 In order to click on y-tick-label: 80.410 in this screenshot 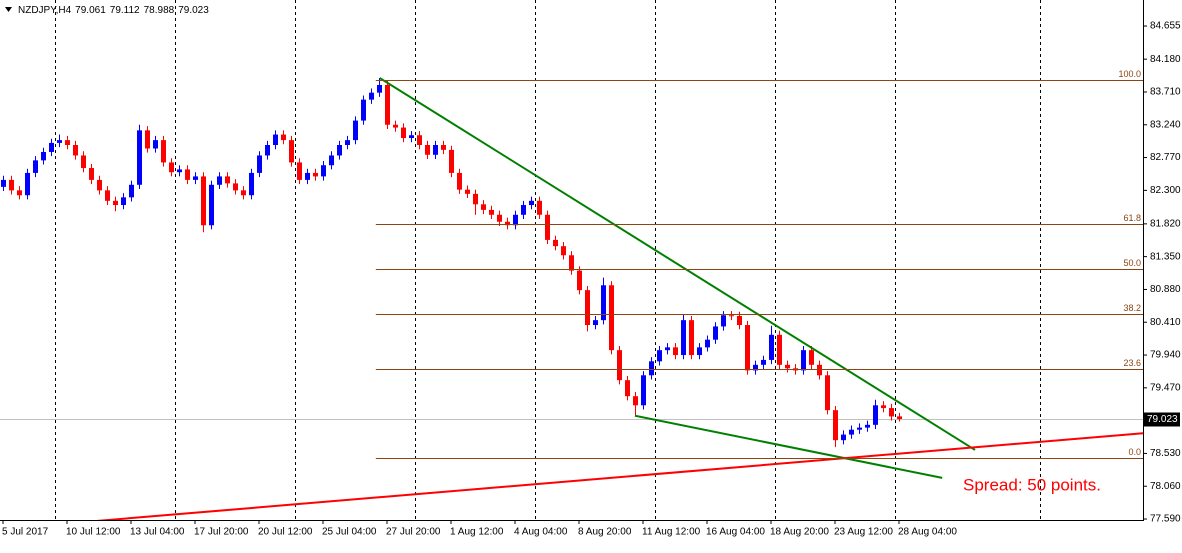, I will do `click(1165, 322)`.